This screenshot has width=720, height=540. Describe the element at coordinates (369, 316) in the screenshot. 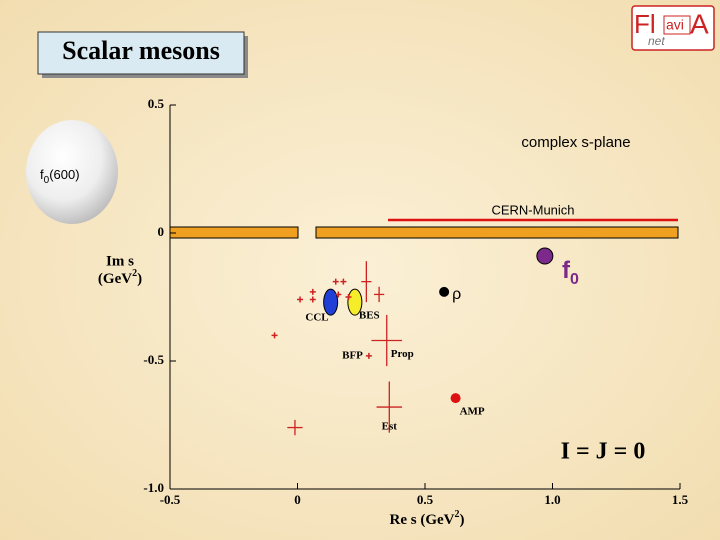

I see `point-label: BES` at that location.